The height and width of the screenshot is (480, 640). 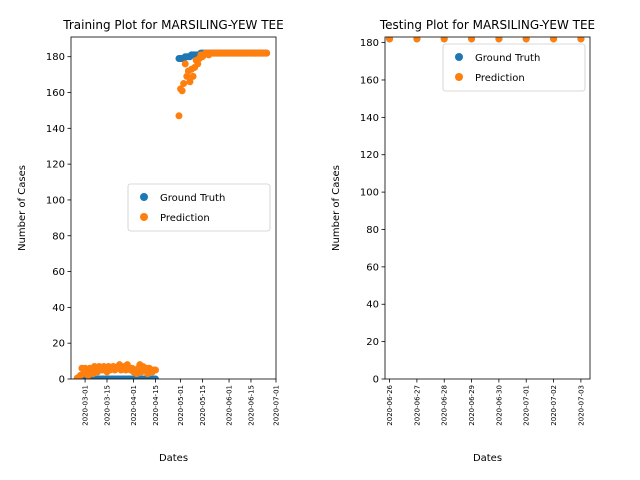 I want to click on x-tick-label: 2020-06-01, so click(x=230, y=405).